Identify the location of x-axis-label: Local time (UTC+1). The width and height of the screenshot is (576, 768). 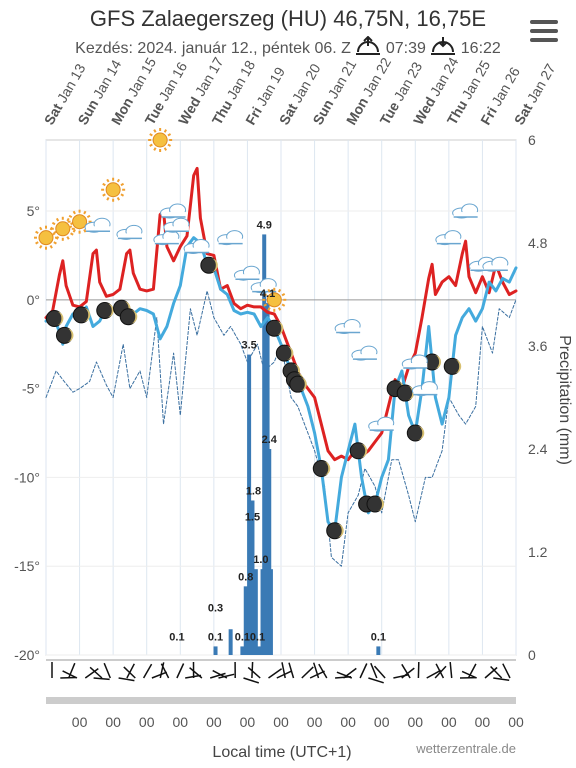
(281, 752).